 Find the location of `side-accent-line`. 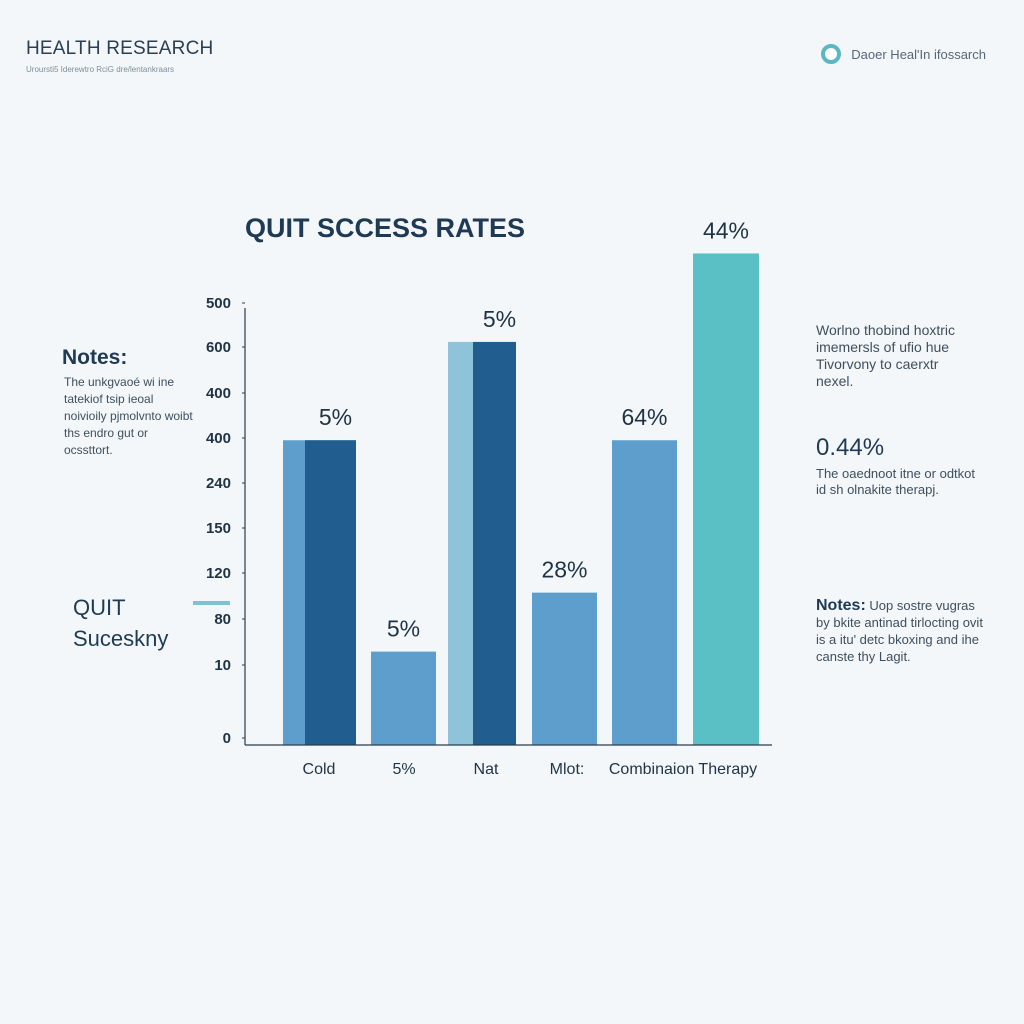

side-accent-line is located at coordinates (211, 603).